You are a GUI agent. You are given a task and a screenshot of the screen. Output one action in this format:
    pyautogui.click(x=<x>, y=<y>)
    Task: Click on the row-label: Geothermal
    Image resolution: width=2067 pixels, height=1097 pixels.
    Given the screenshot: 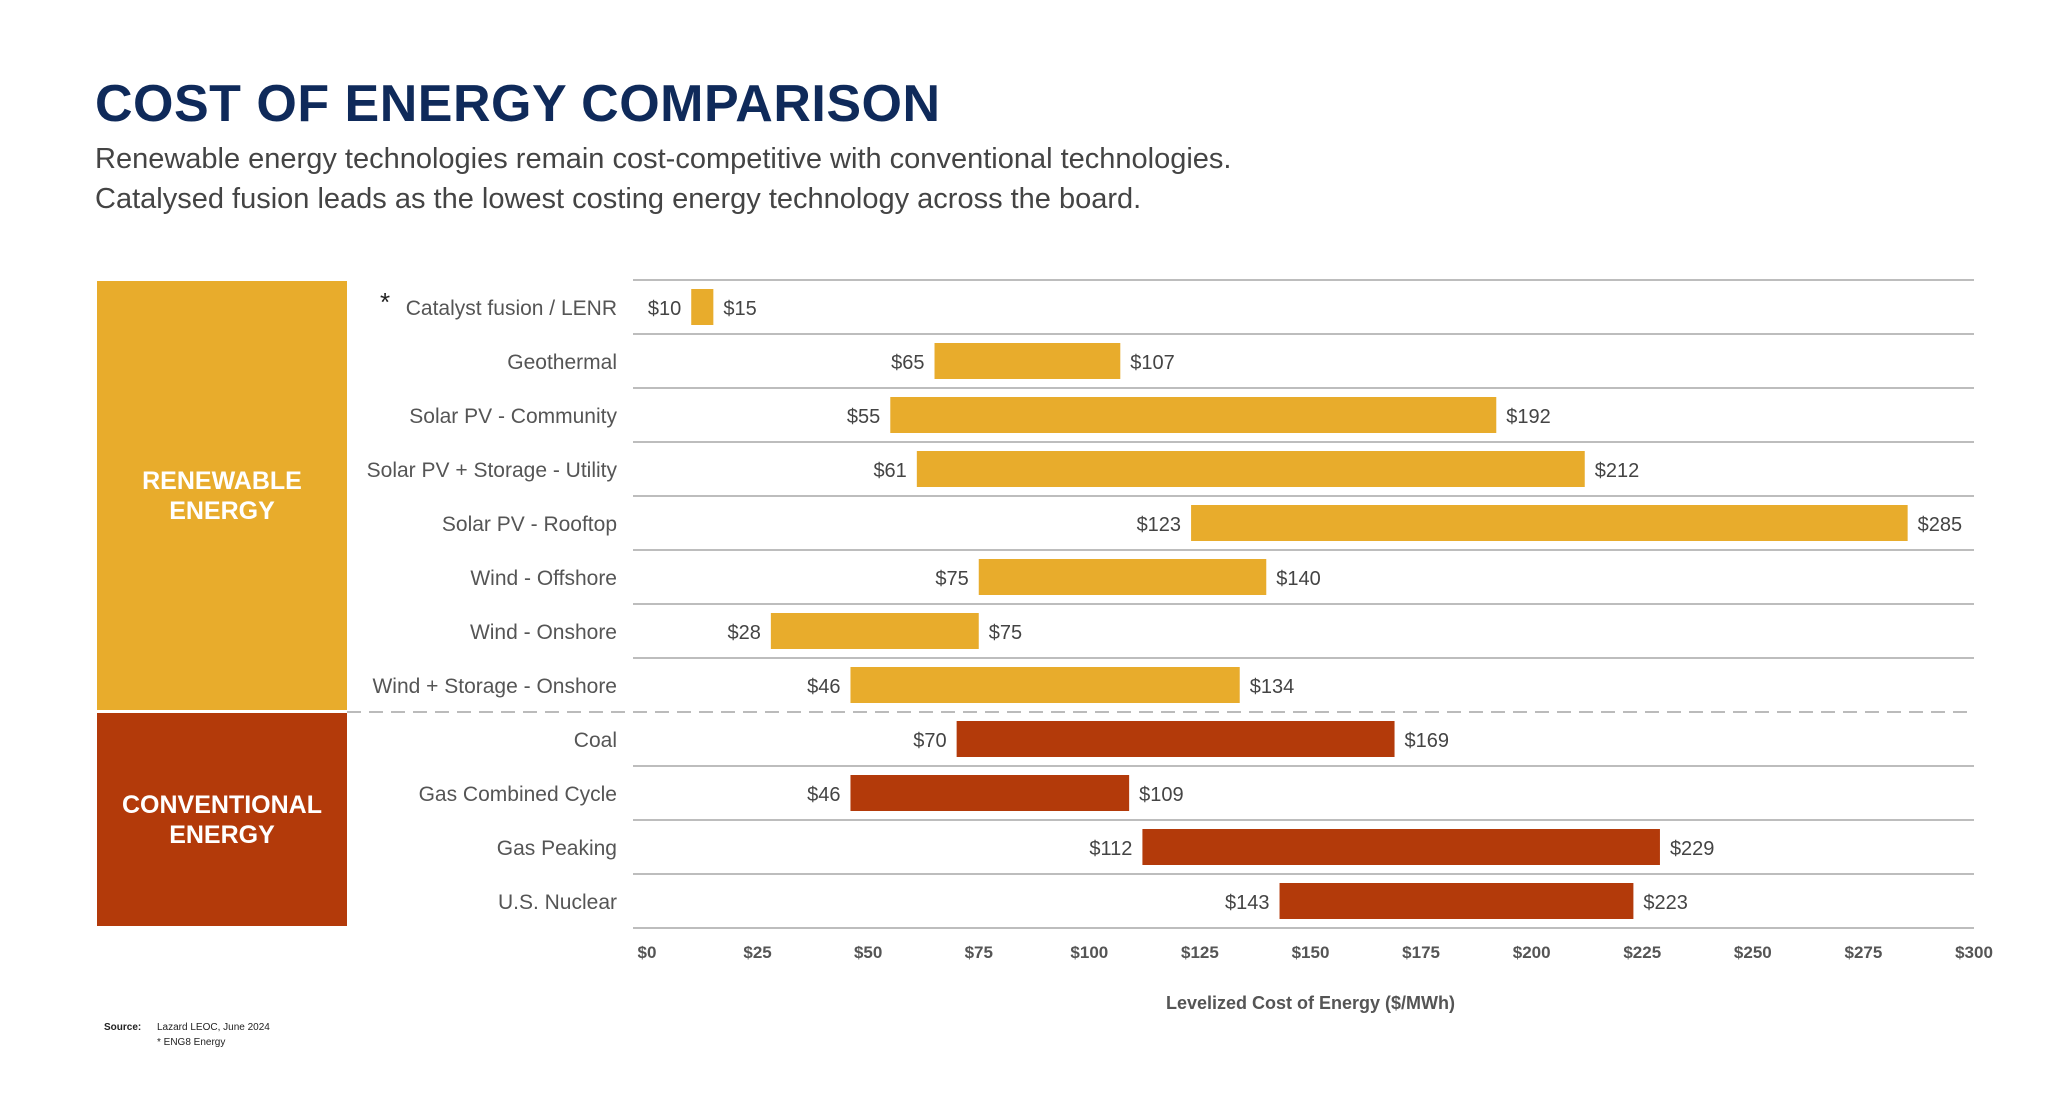 What is the action you would take?
    pyautogui.click(x=562, y=362)
    